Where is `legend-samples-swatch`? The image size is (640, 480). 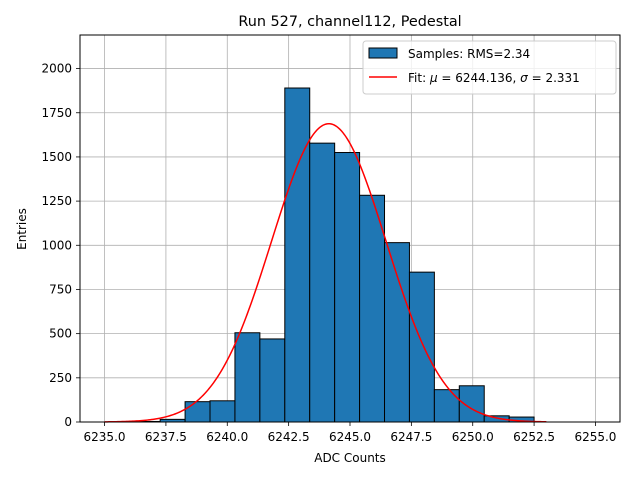 legend-samples-swatch is located at coordinates (383, 53).